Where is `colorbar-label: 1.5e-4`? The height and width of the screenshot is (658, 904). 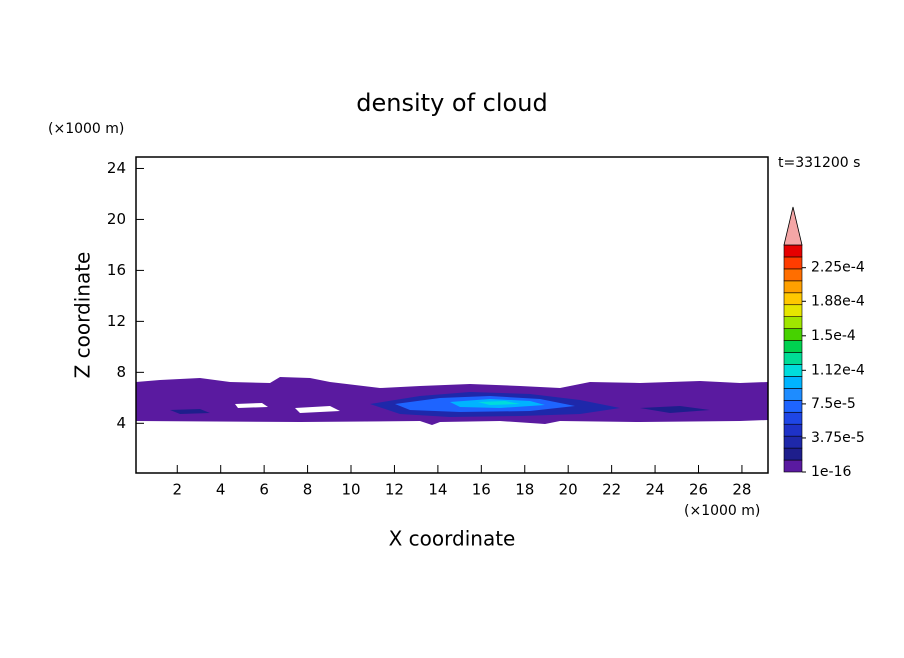 colorbar-label: 1.5e-4 is located at coordinates (833, 336).